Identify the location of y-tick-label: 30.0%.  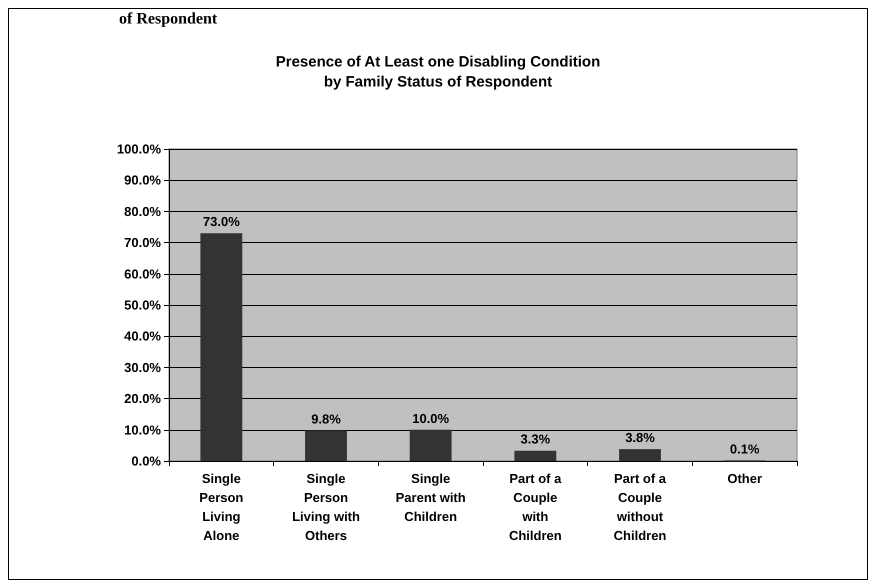
(143, 367).